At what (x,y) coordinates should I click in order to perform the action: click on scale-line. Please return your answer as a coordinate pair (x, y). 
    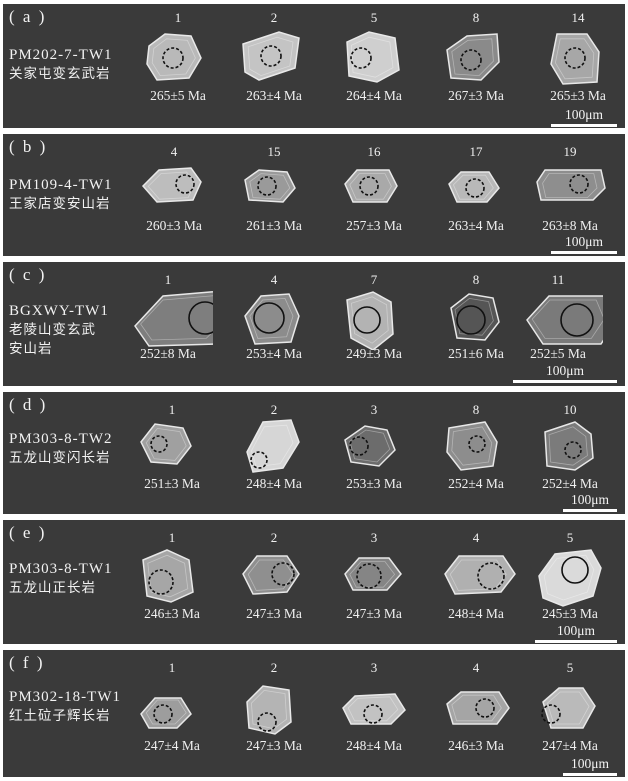
    Looking at the image, I should click on (584, 252).